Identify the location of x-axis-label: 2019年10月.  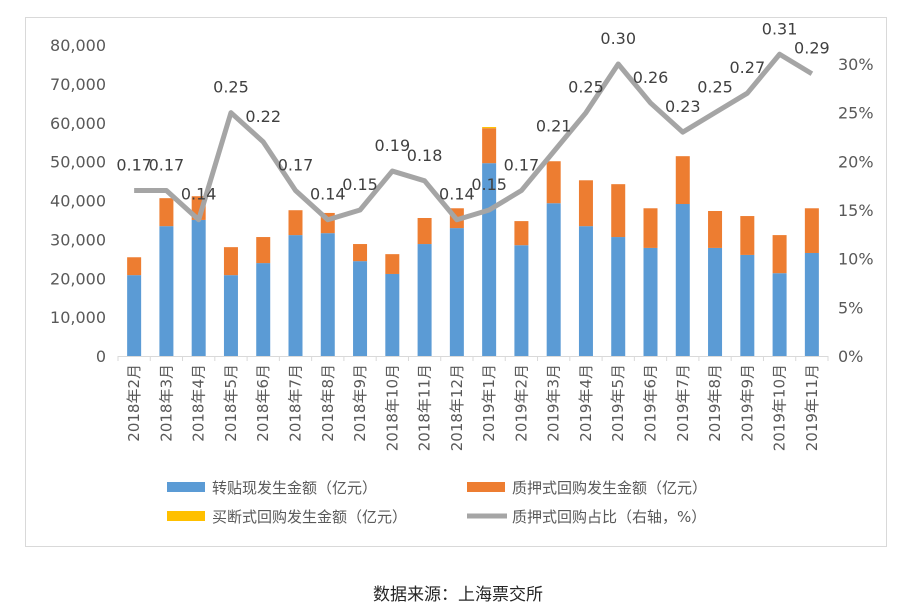
(780, 407).